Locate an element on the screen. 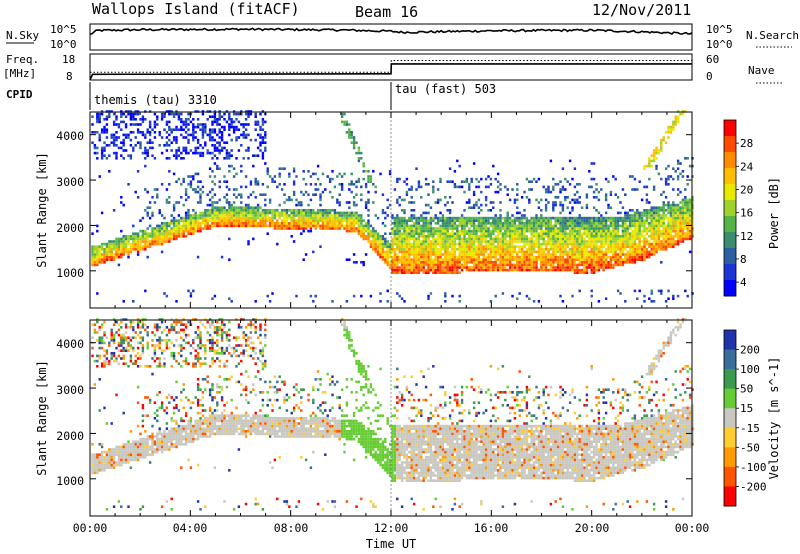  power-colorbar-swatch is located at coordinates (730, 288).